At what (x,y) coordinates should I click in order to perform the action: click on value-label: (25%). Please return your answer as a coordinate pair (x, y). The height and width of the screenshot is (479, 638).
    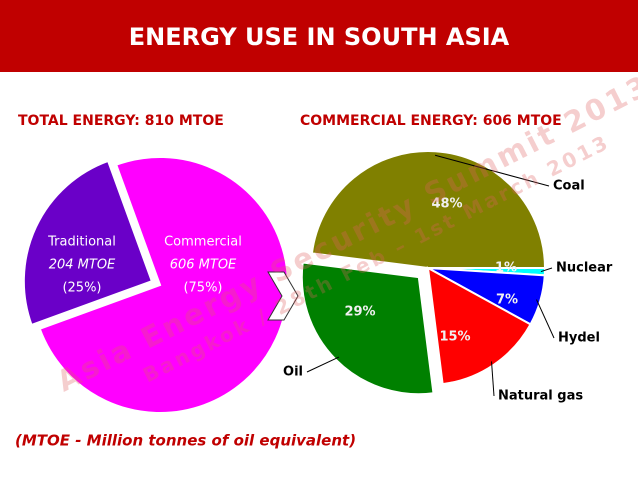
    Looking at the image, I should click on (81, 288).